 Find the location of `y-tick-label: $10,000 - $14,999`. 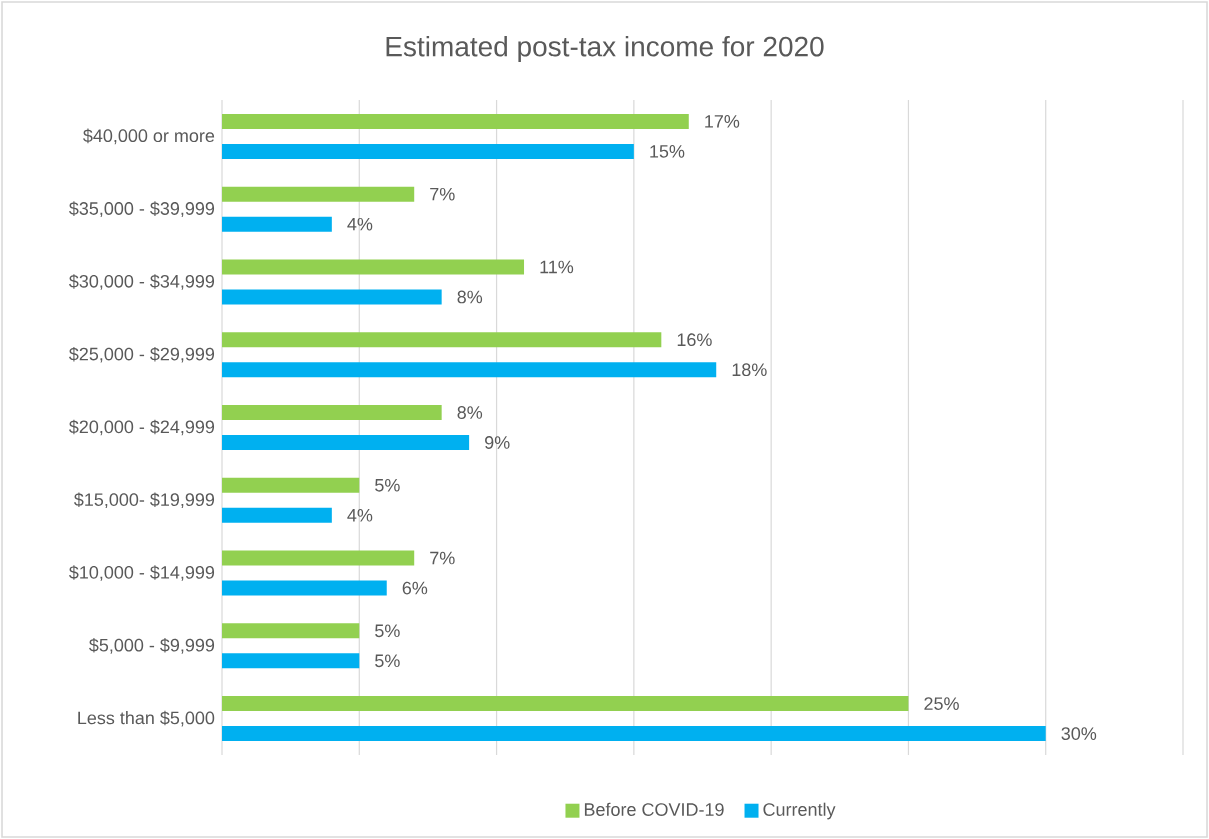

y-tick-label: $10,000 - $14,999 is located at coordinates (142, 573).